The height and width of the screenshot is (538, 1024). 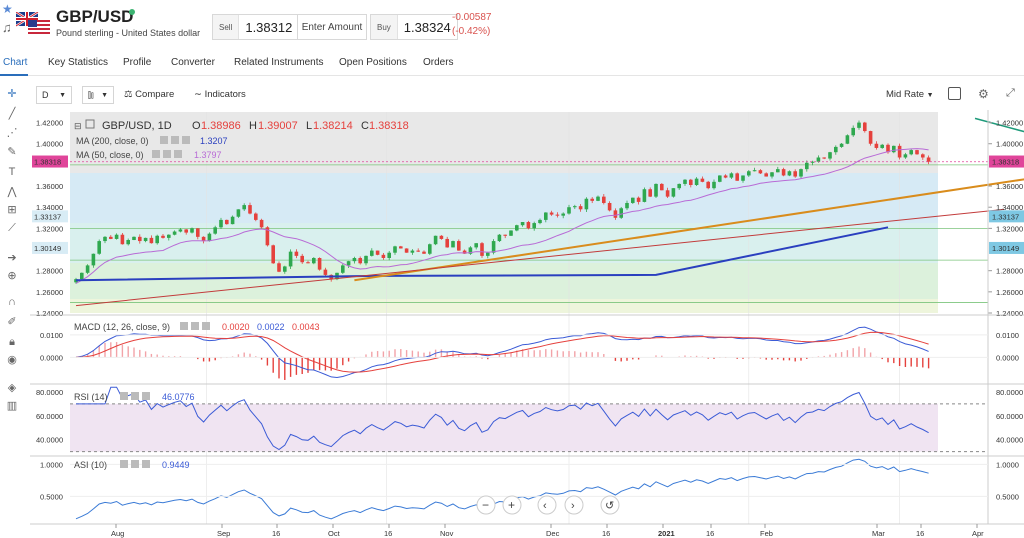 What do you see at coordinates (547, 531) in the screenshot?
I see `time-axis: Aug Sep 16 Oct 16 Nov Dec 16 2021 16 Feb Mar 16 Apr` at bounding box center [547, 531].